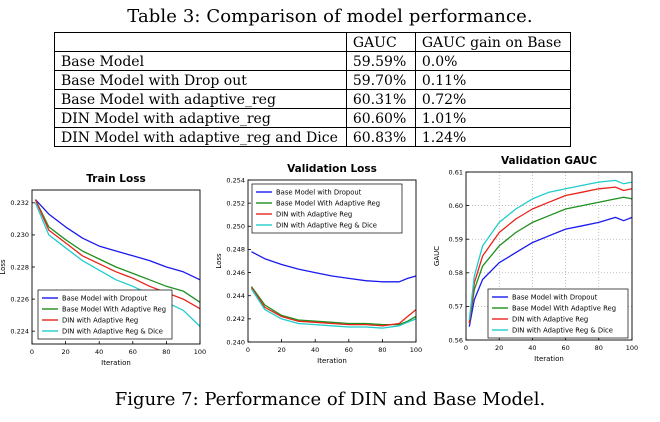 Image resolution: width=660 pixels, height=422 pixels. Describe the element at coordinates (235, 250) in the screenshot. I see `y-tick-label: 0.248` at that location.